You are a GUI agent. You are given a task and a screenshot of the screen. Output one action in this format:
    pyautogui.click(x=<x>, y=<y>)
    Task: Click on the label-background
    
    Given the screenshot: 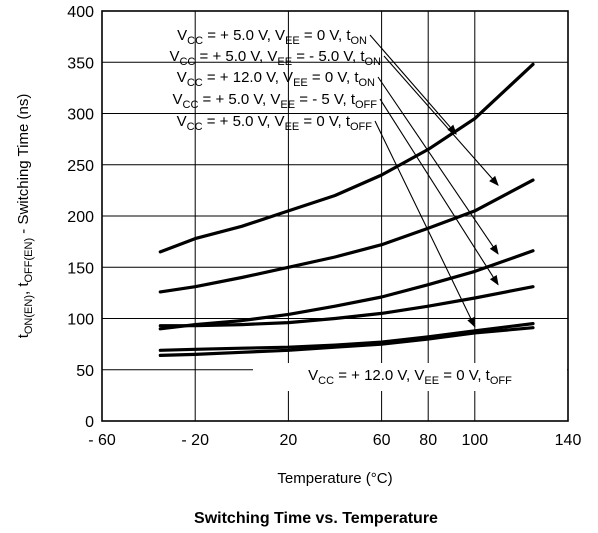 What is the action you would take?
    pyautogui.click(x=410, y=377)
    